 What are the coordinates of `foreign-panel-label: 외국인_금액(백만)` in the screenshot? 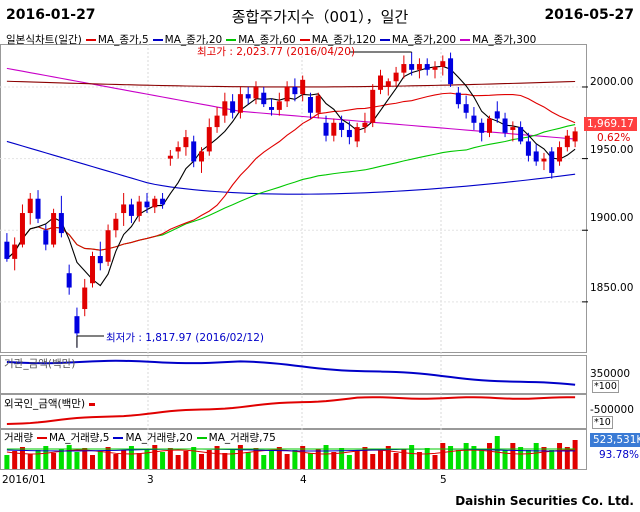 It's located at (50, 403).